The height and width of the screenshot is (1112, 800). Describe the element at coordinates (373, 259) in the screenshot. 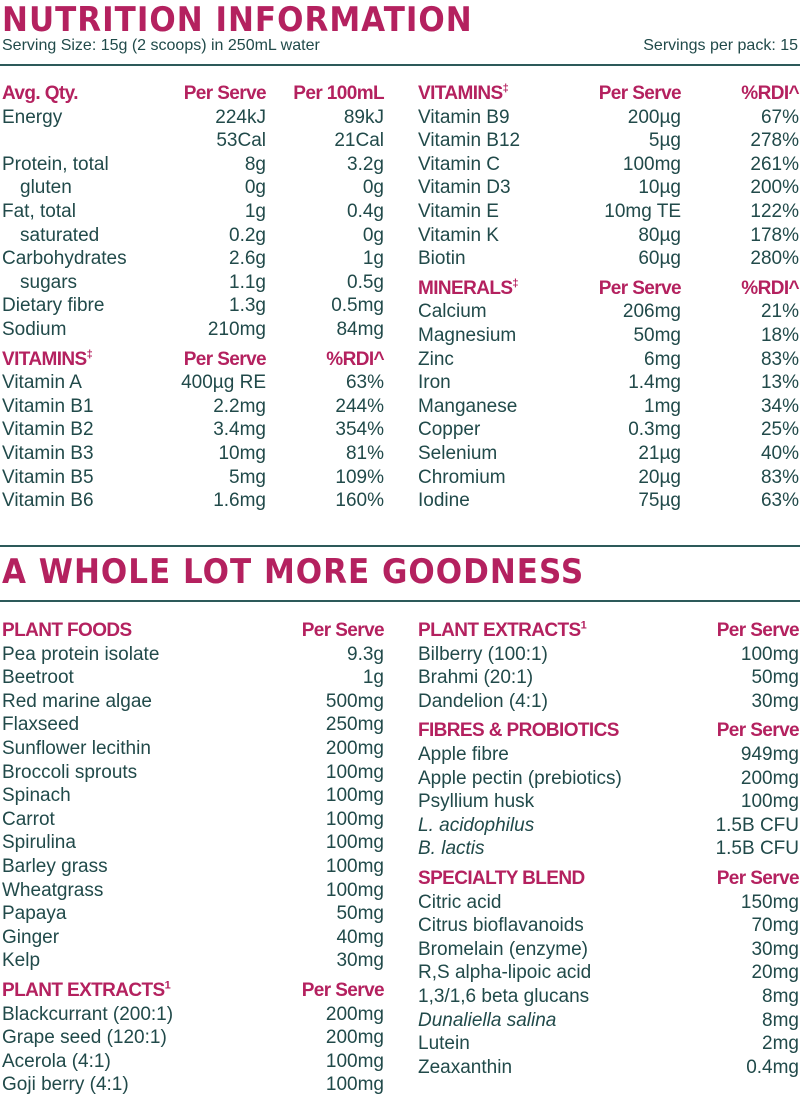

I see `per-100ml-value: 1g` at that location.